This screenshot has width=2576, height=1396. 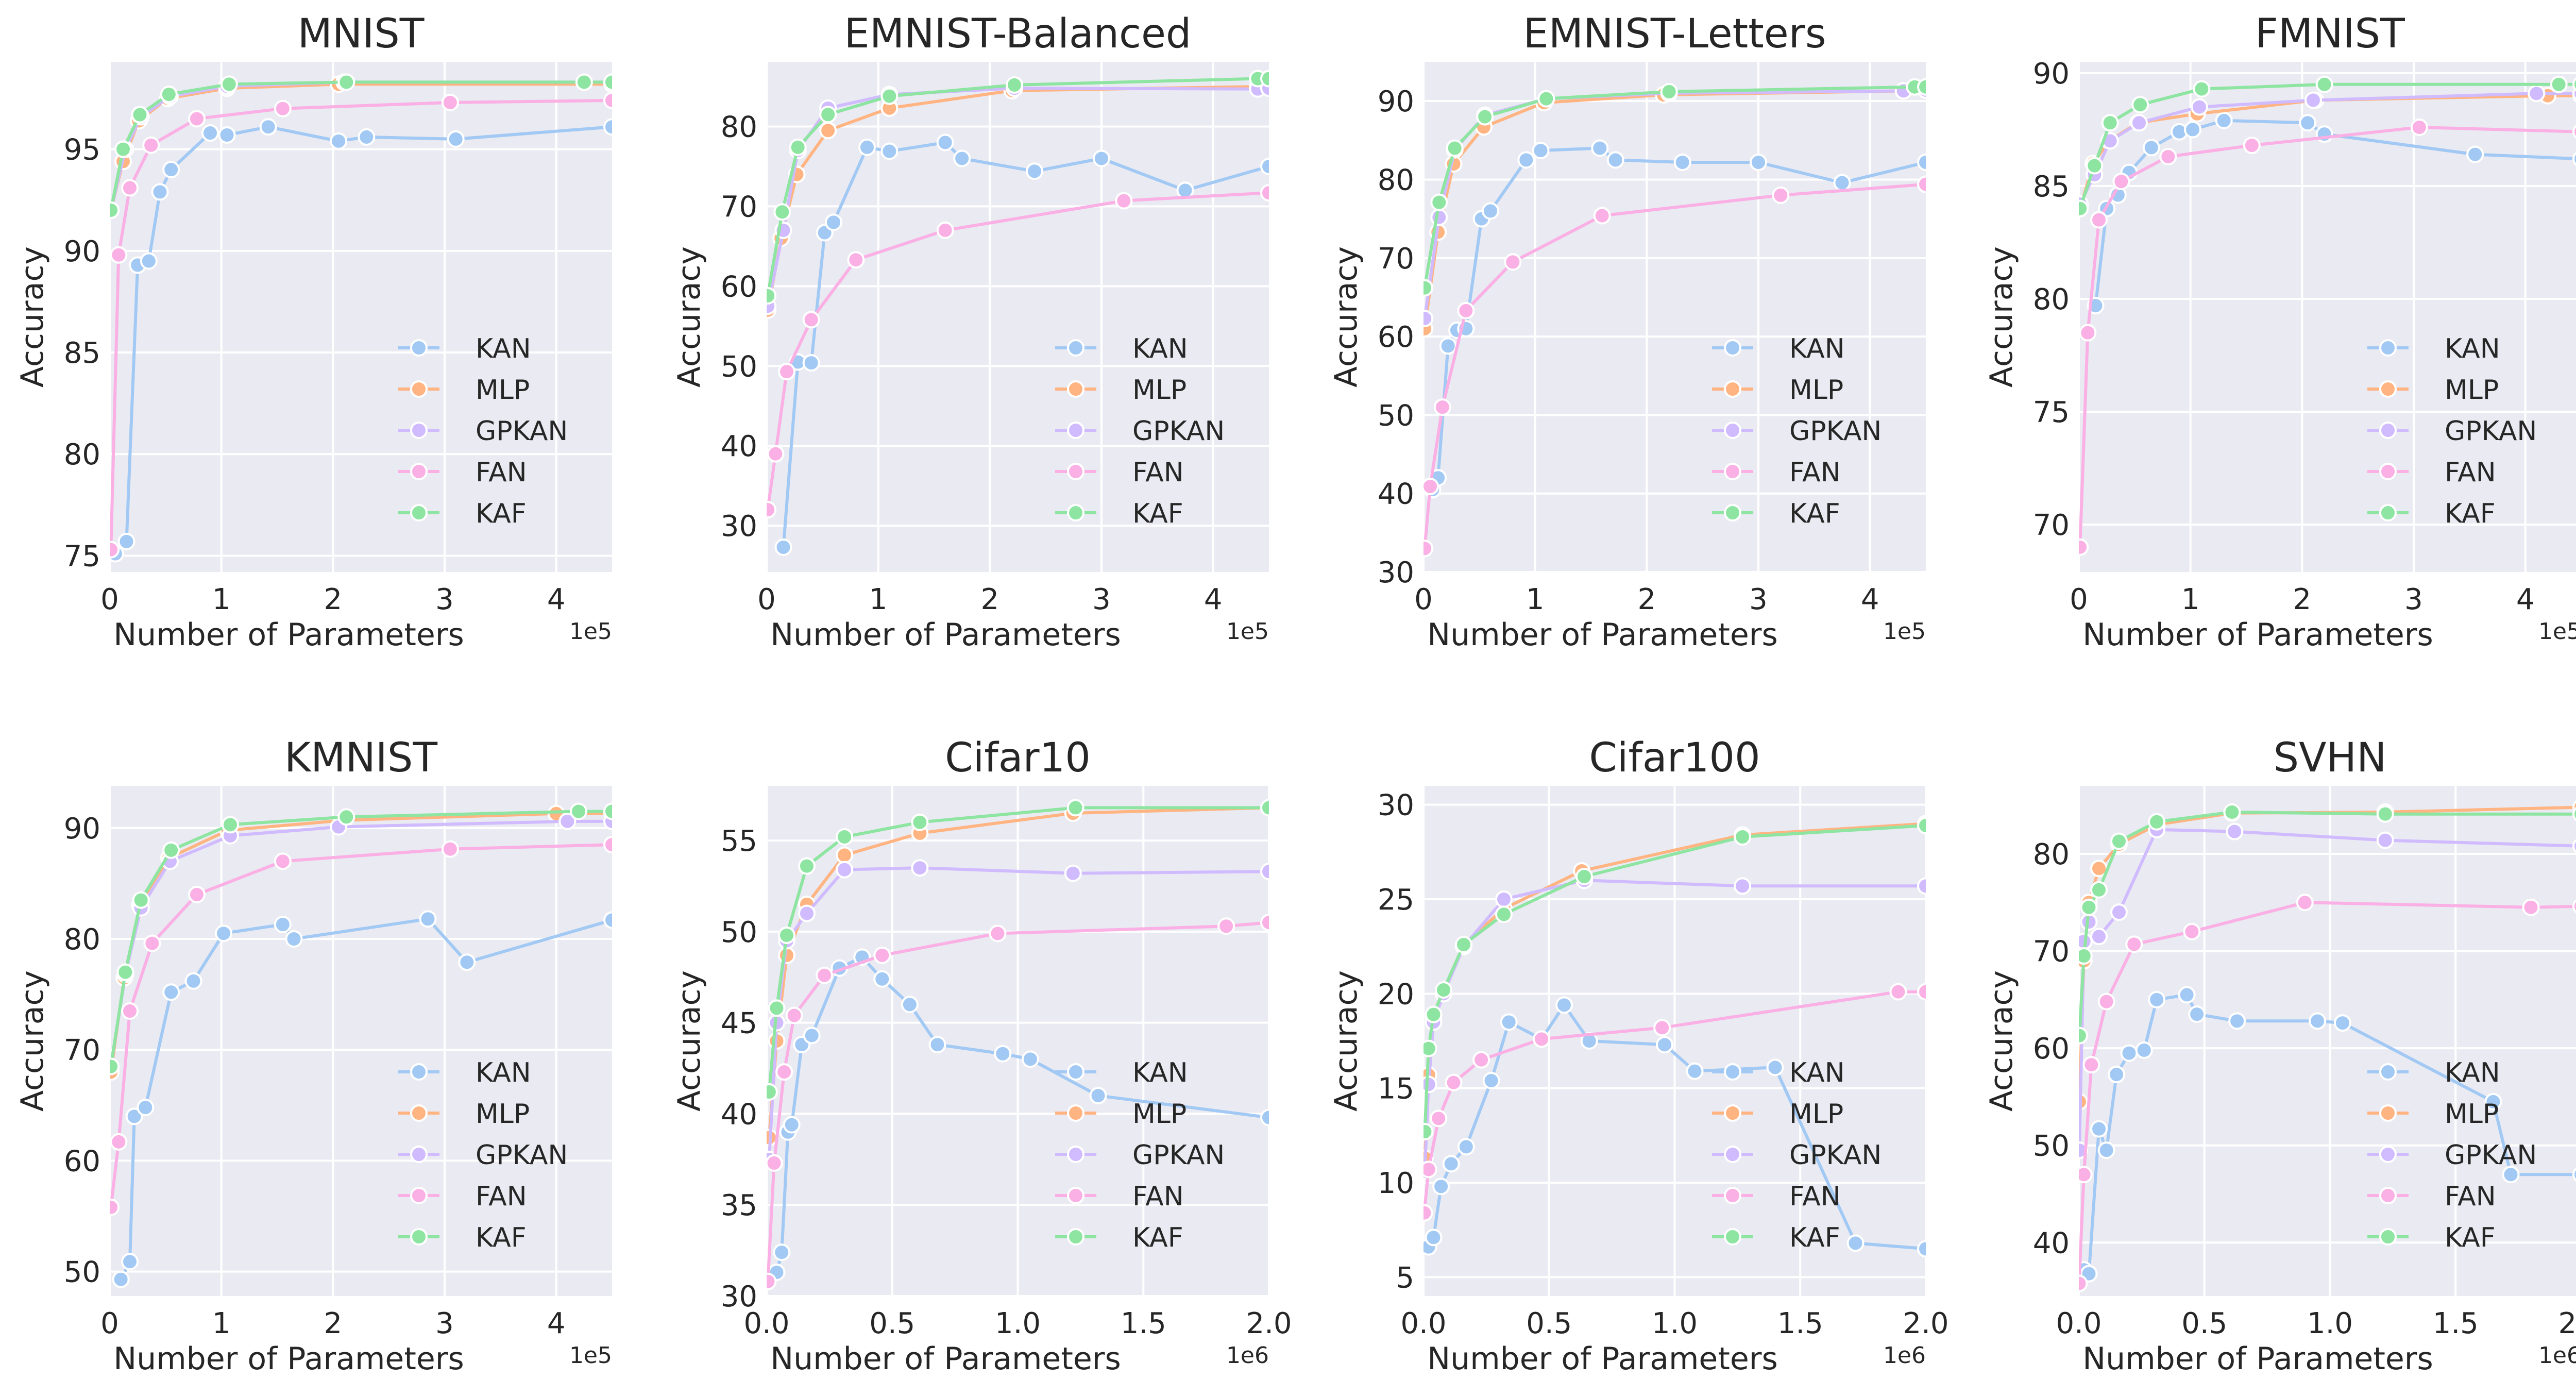 What do you see at coordinates (2051, 74) in the screenshot?
I see `y-tick-label: 90` at bounding box center [2051, 74].